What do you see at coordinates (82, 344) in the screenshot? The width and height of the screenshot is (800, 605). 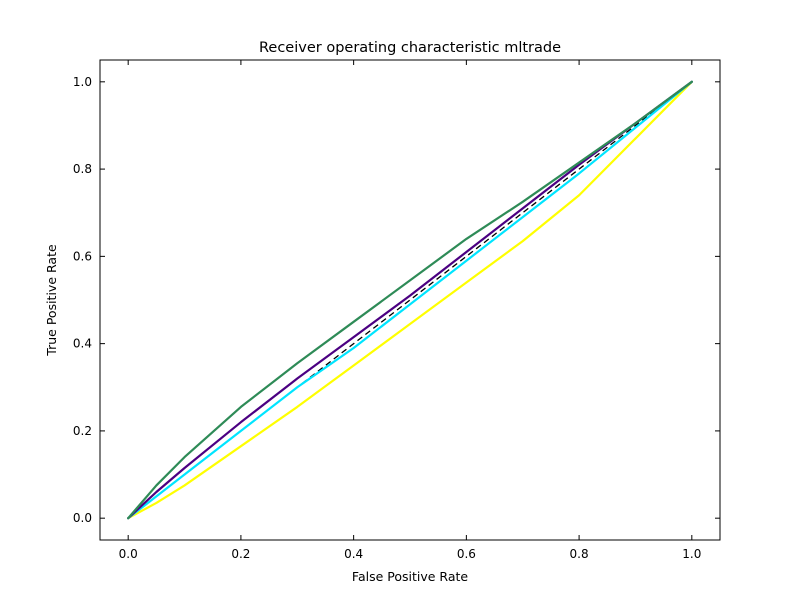 I see `y-tick-label: 0.4` at bounding box center [82, 344].